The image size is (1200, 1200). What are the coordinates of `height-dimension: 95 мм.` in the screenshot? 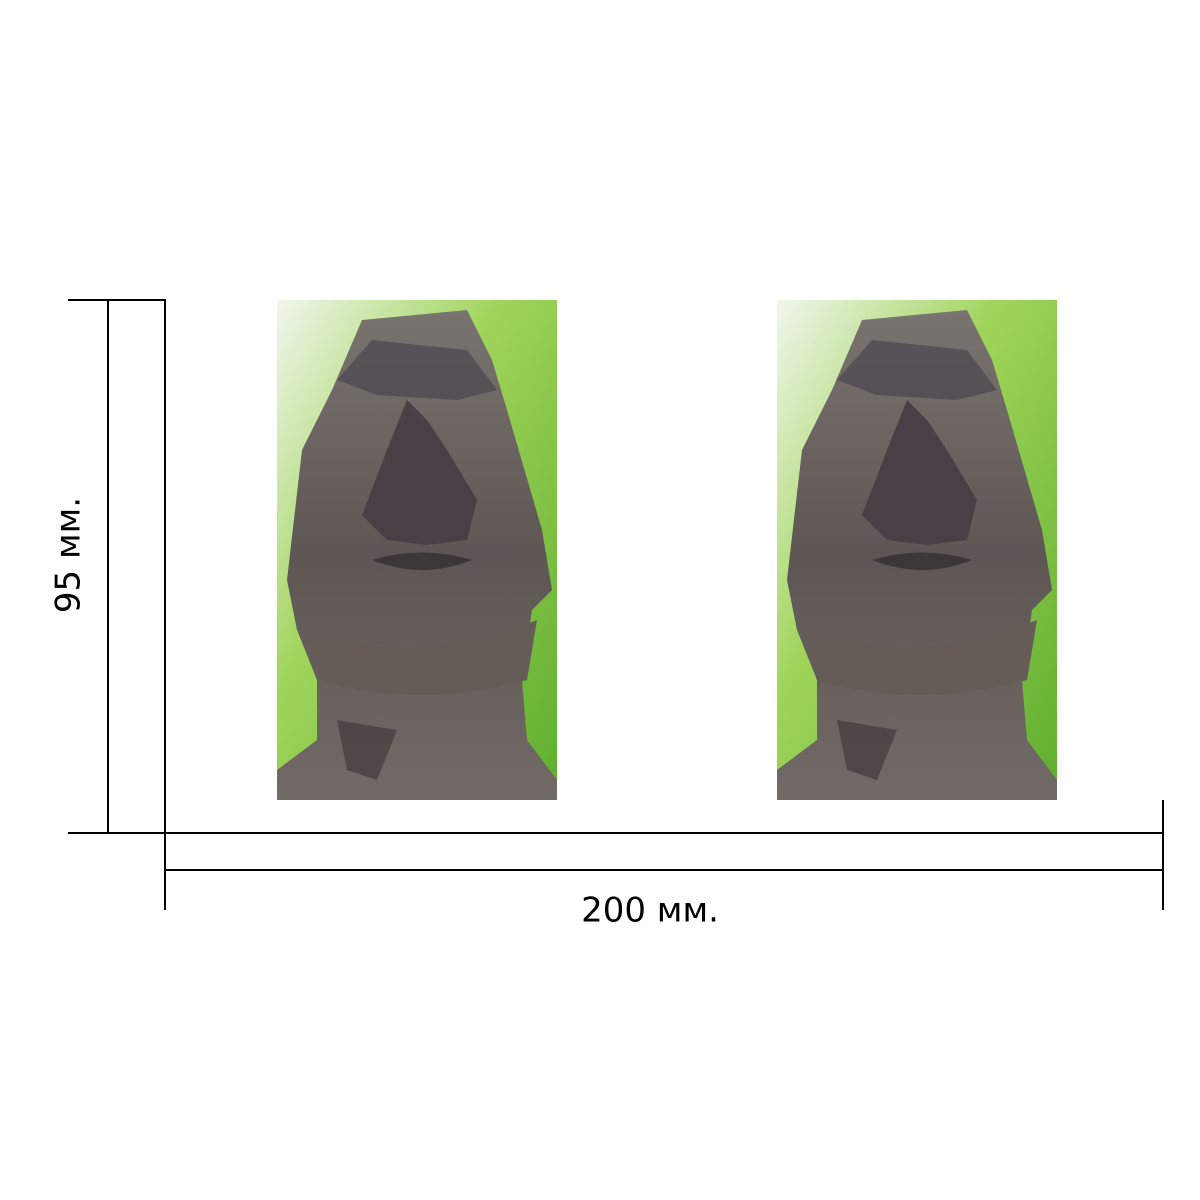 It's located at (107, 566).